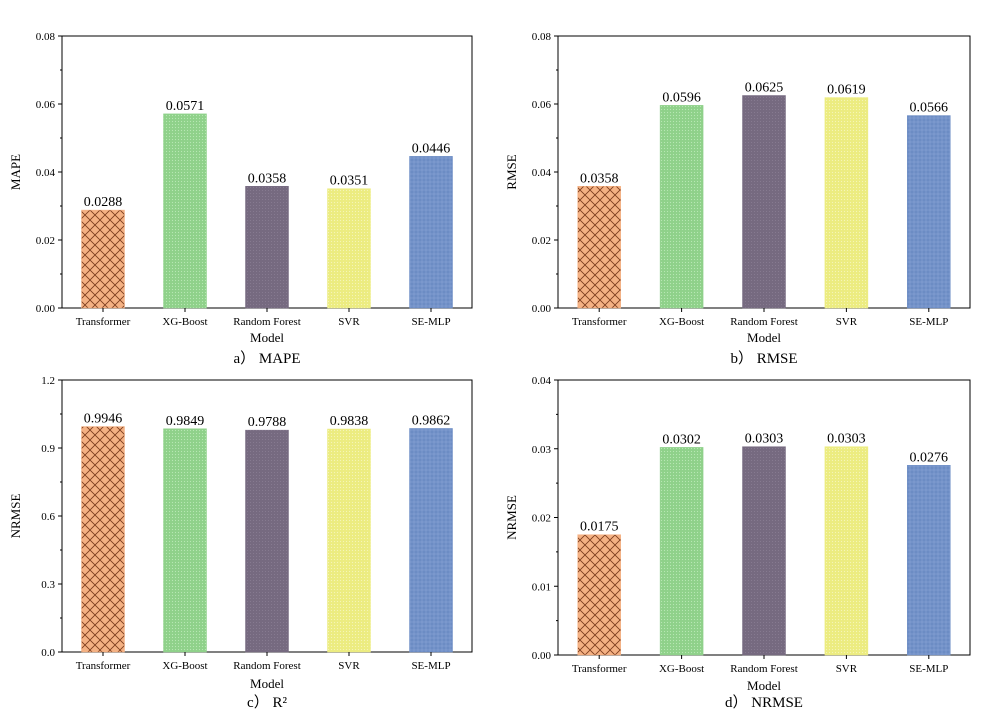 The width and height of the screenshot is (997, 724). What do you see at coordinates (846, 90) in the screenshot?
I see `data-label: 0.0619` at bounding box center [846, 90].